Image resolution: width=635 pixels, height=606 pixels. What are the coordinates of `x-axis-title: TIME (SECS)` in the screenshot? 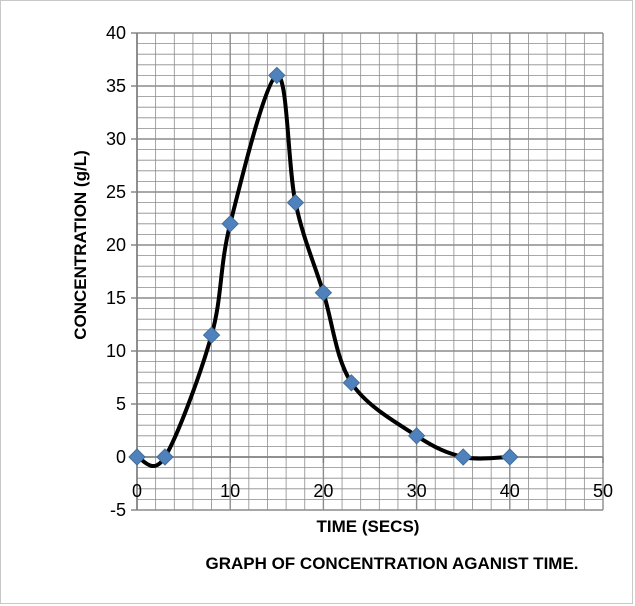 It's located at (368, 526).